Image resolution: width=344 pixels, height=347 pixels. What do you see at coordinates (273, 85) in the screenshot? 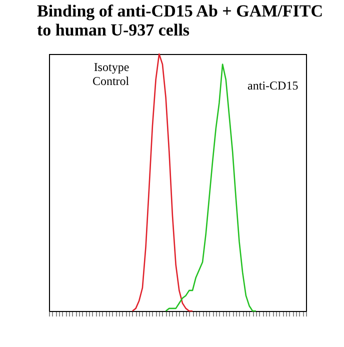
I see `series-label: anti-CD15` at bounding box center [273, 85].